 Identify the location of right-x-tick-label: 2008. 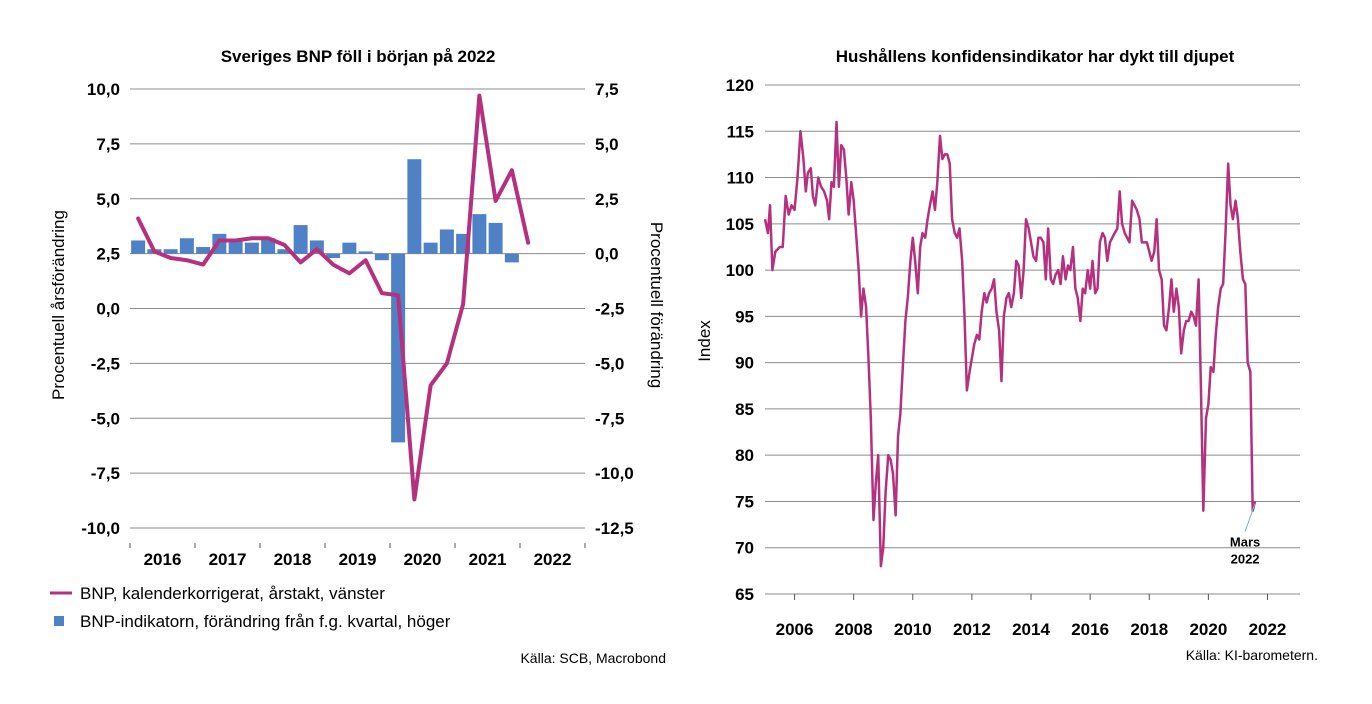
(854, 629).